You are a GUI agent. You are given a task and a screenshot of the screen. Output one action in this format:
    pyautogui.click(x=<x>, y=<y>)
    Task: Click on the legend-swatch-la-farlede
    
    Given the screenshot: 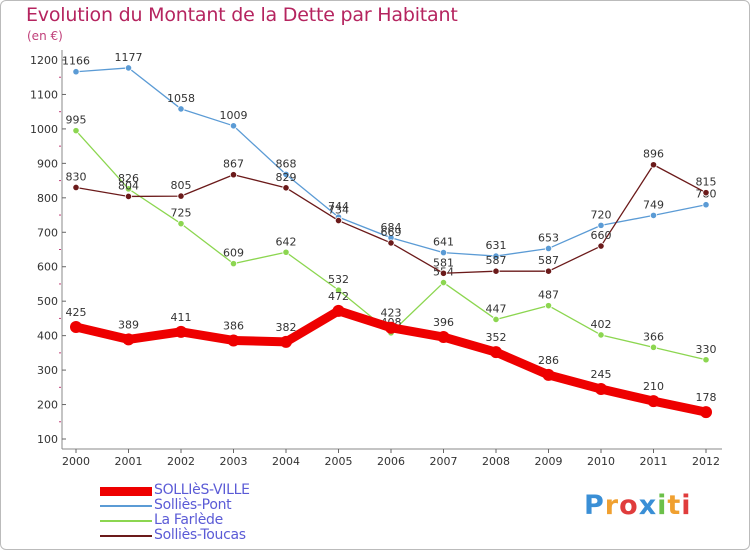 What is the action you would take?
    pyautogui.click(x=126, y=521)
    